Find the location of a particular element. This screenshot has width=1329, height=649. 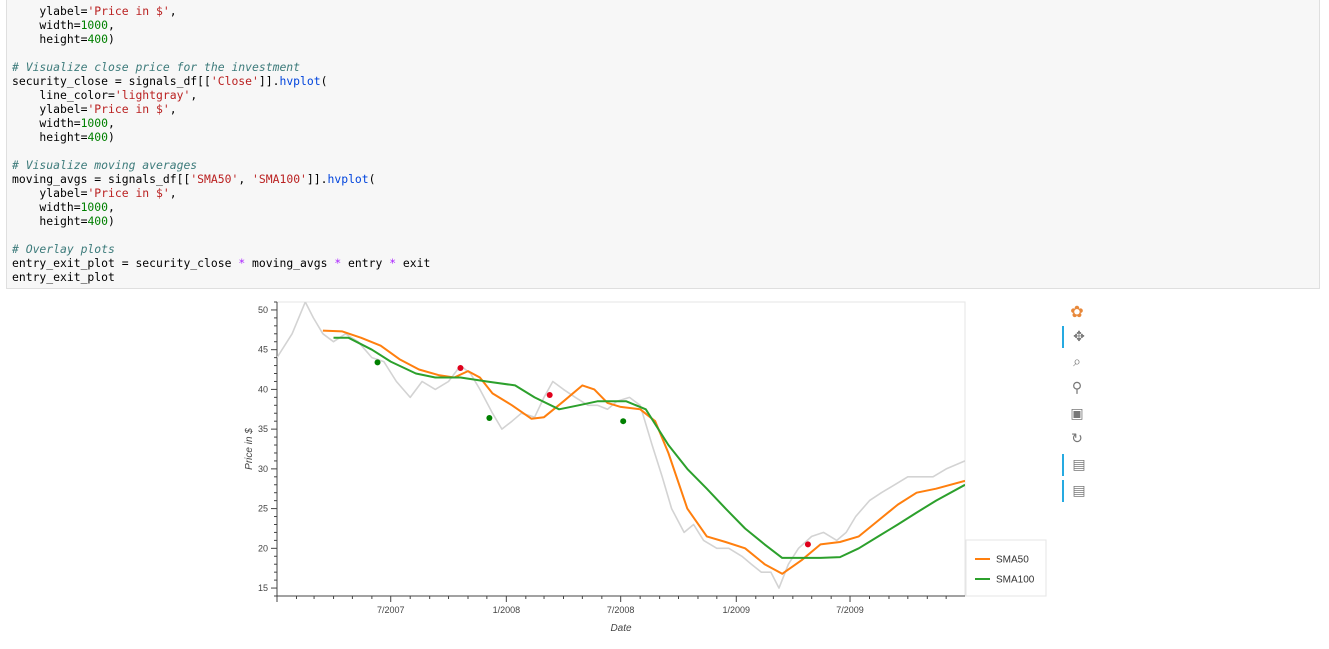

legend-label: SMA100 is located at coordinates (1015, 580).